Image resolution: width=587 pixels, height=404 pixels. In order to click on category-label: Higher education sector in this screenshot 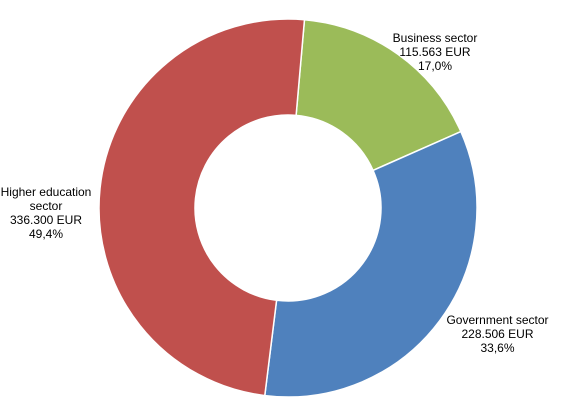, I will do `click(46, 199)`.